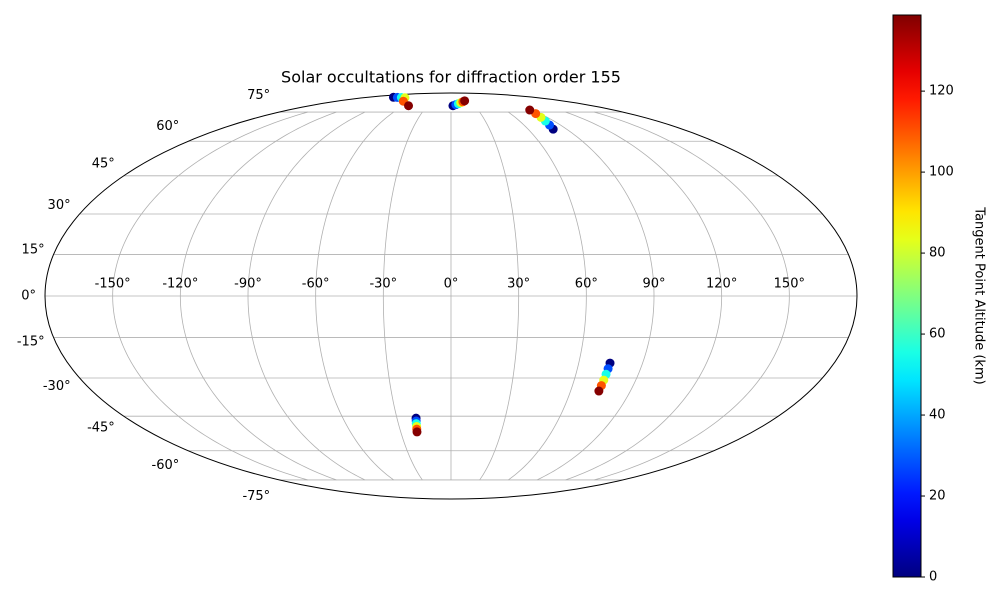 This screenshot has height=604, width=1000. I want to click on x-tick-label: -150°, so click(113, 284).